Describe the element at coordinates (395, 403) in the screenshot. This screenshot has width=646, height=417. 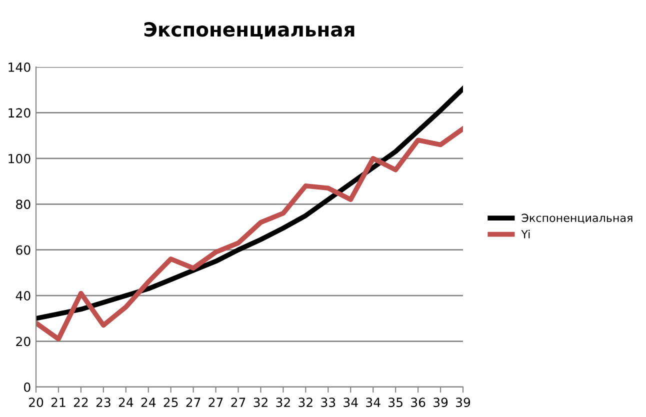
I see `x-tick-label: 35` at that location.